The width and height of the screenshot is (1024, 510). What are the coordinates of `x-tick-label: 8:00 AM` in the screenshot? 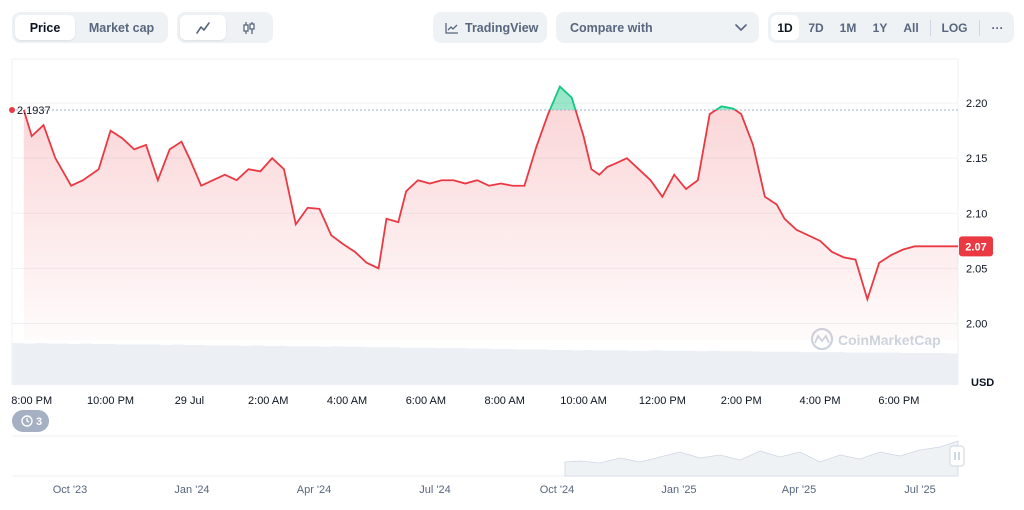 It's located at (505, 401).